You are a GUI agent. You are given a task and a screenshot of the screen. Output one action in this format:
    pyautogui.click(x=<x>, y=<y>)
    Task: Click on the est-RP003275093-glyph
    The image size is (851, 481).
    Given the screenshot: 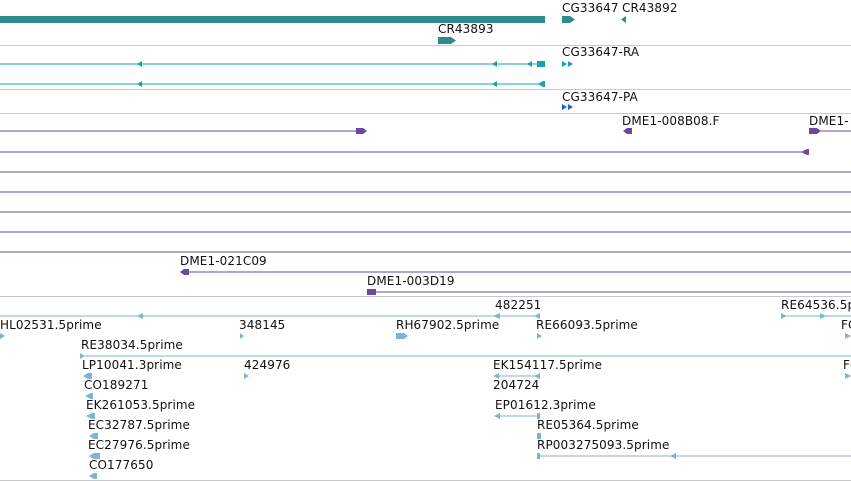 What is the action you would take?
    pyautogui.click(x=538, y=456)
    